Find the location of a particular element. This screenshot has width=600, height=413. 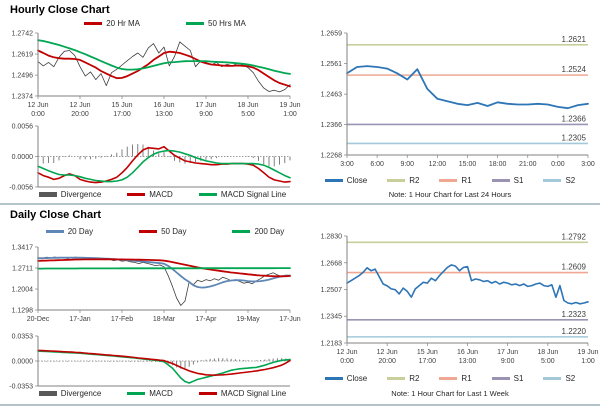

legend-label: 20 Day is located at coordinates (80, 231).